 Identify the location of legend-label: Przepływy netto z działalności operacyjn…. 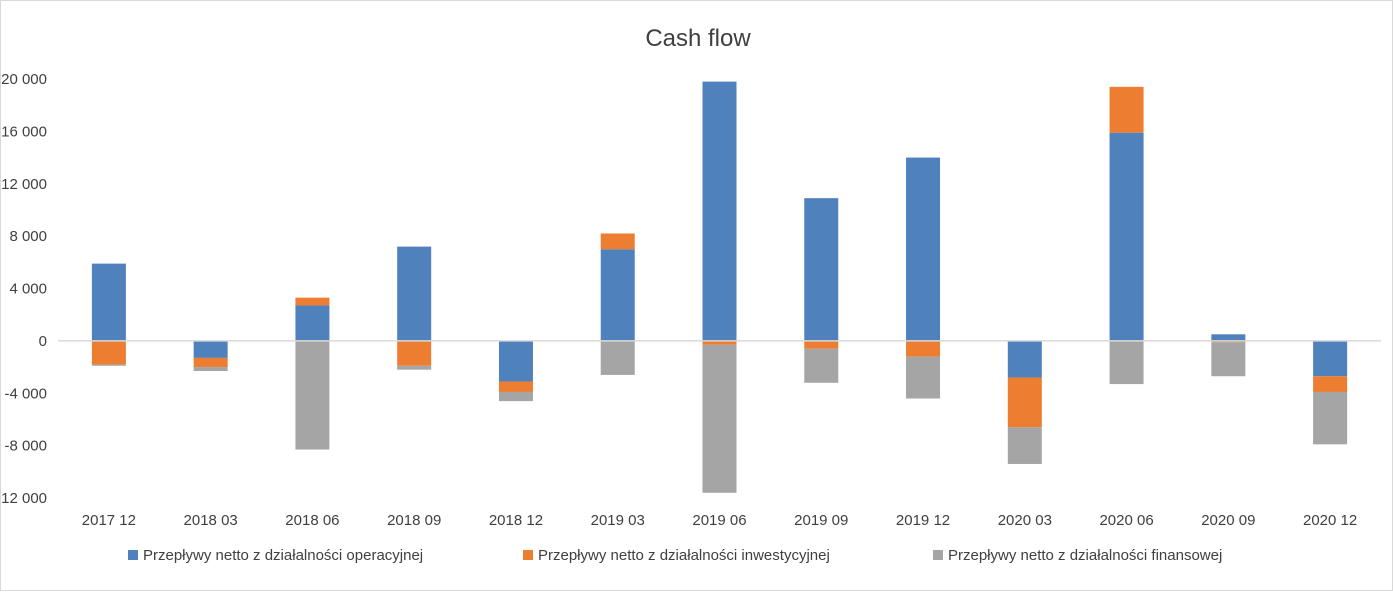
(283, 555).